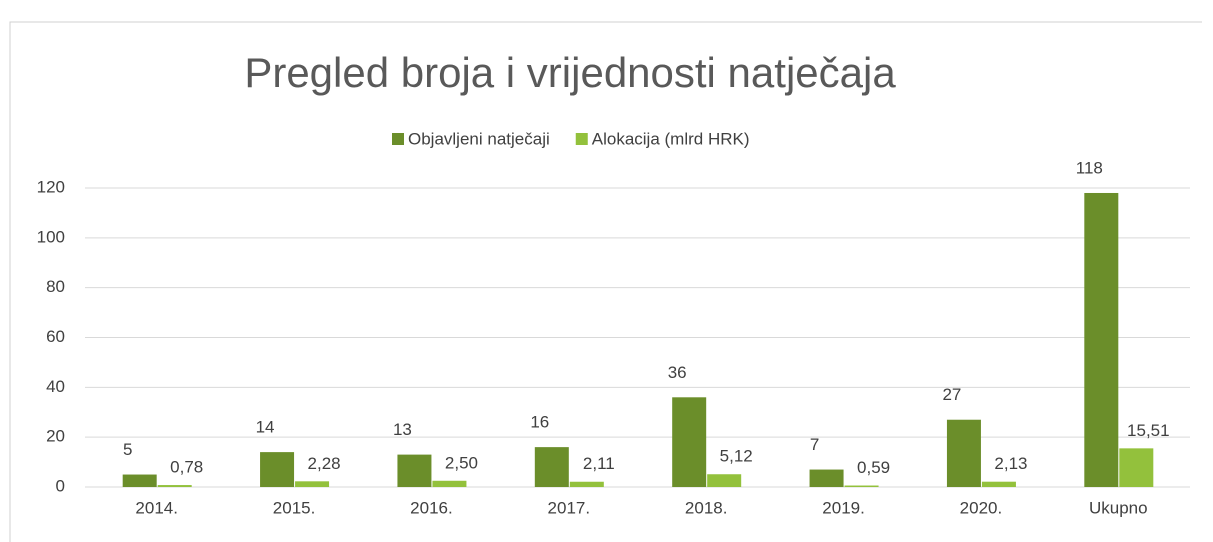 The image size is (1213, 542). What do you see at coordinates (402, 429) in the screenshot?
I see `data-label: 13` at bounding box center [402, 429].